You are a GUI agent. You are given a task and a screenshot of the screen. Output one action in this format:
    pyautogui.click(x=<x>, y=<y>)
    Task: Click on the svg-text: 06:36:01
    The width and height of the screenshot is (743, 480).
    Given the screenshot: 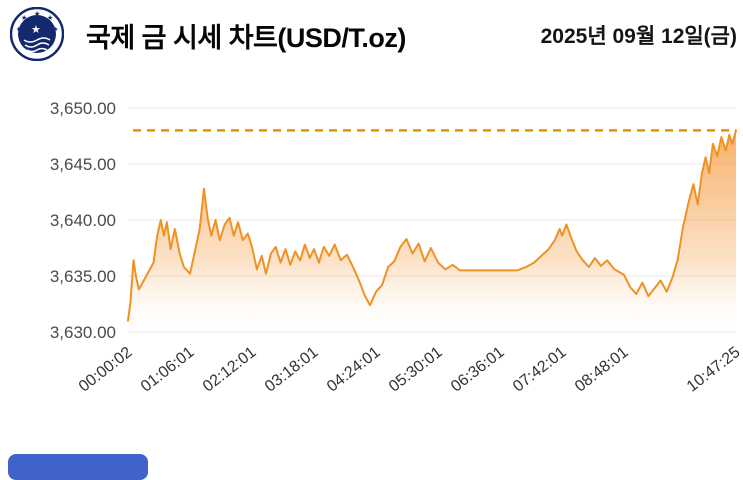 What is the action you would take?
    pyautogui.click(x=478, y=370)
    